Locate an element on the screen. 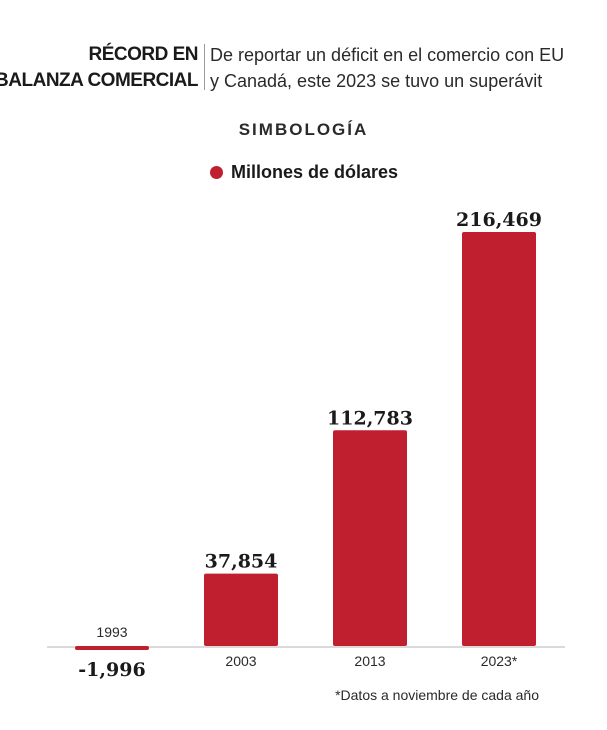  legend-title: SIMBOLOGÍA is located at coordinates (303, 129).